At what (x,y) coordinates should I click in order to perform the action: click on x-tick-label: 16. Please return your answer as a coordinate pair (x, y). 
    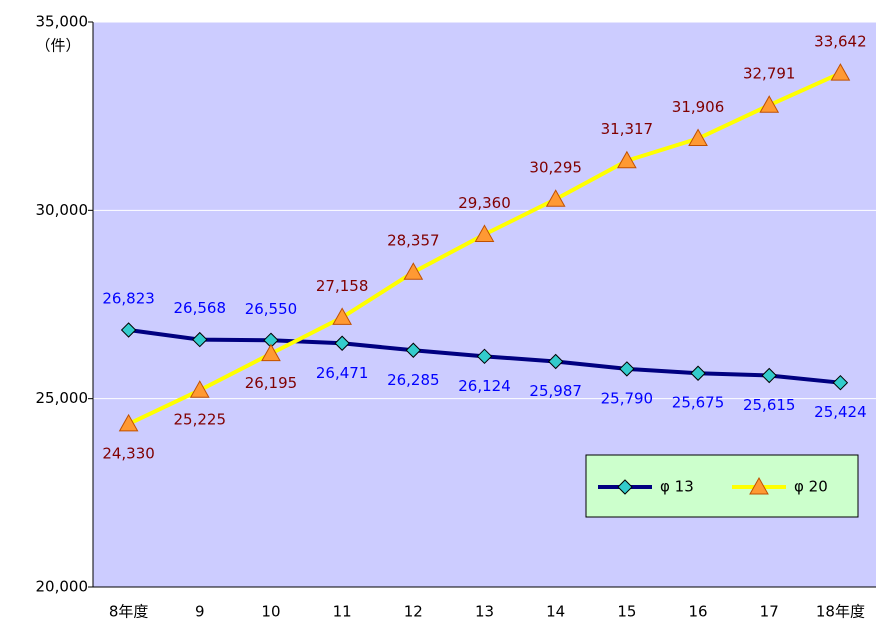
    Looking at the image, I should click on (697, 612).